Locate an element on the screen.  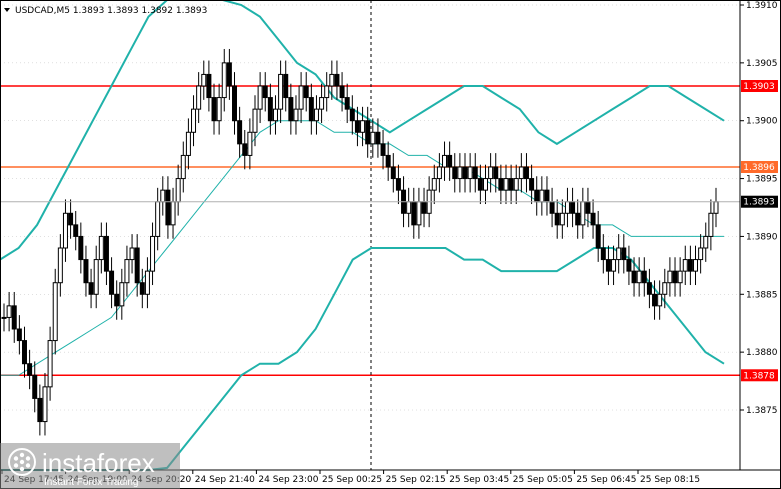
x-tick-label: 25 Sep 08:15 is located at coordinates (670, 480).